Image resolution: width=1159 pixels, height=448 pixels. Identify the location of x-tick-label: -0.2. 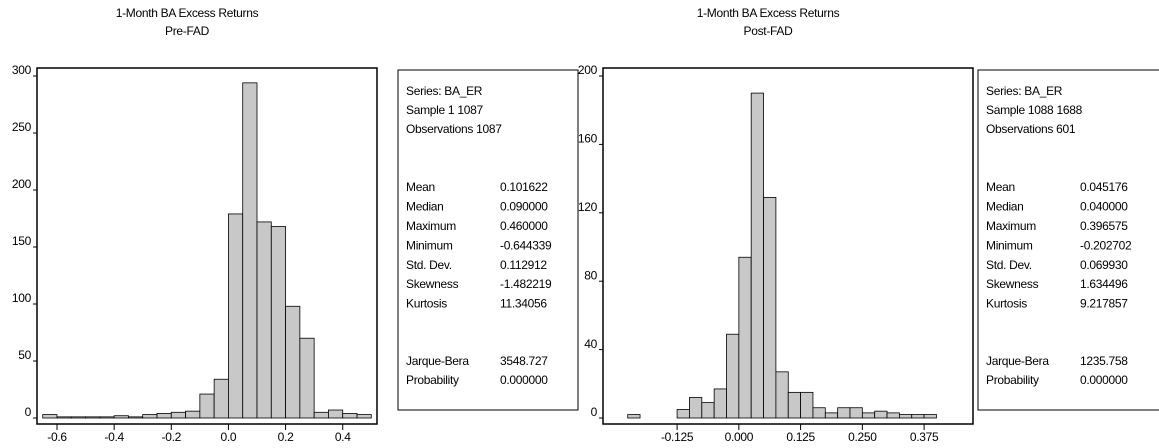
(172, 437).